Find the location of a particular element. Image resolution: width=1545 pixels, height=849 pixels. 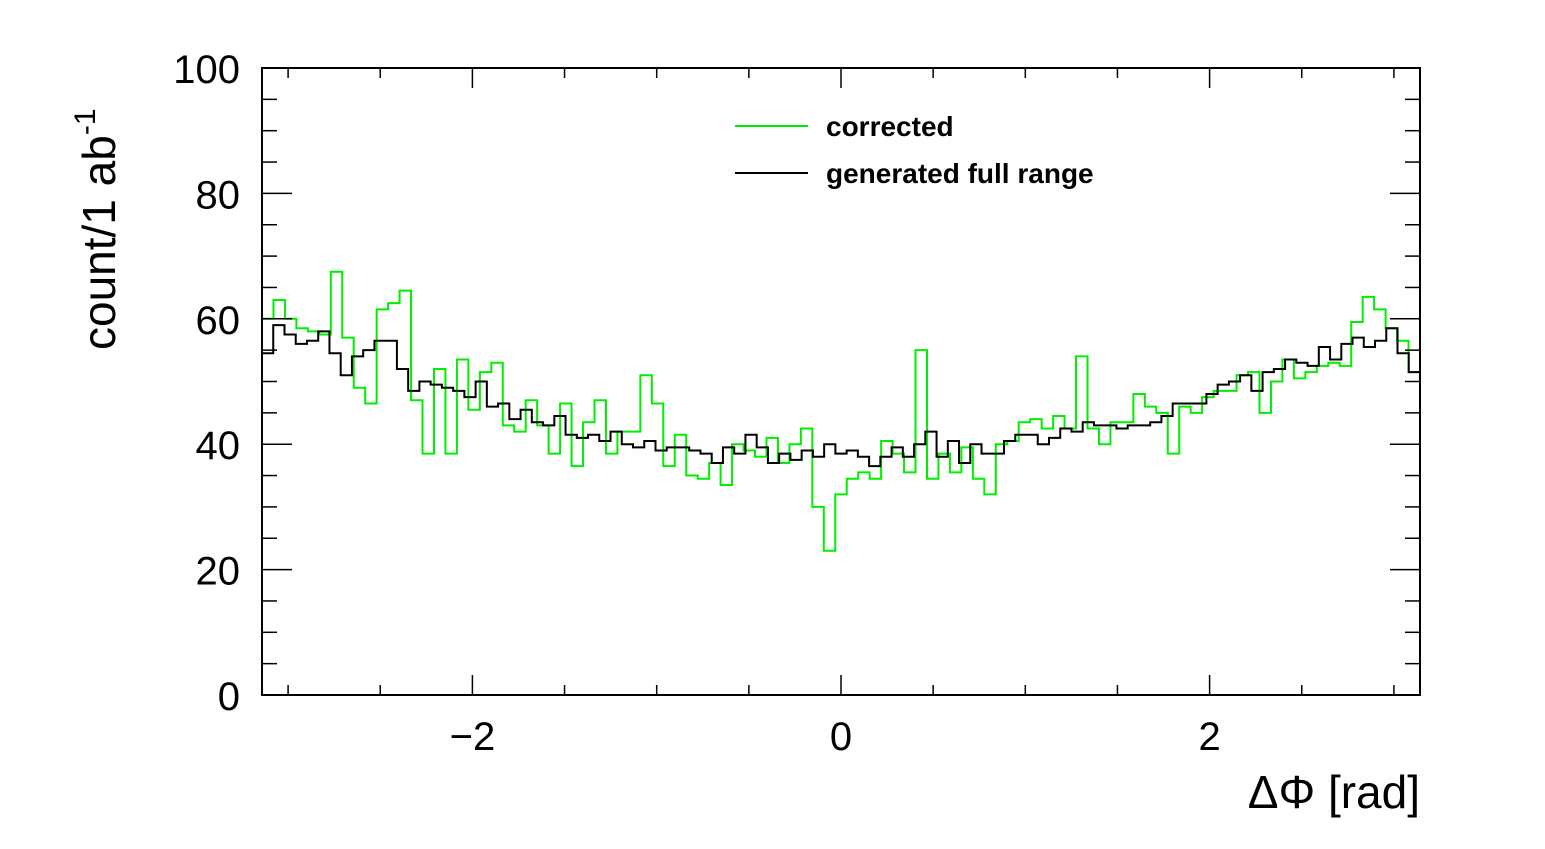

x-axis-title: ΔΦ [rad] is located at coordinates (1334, 792).